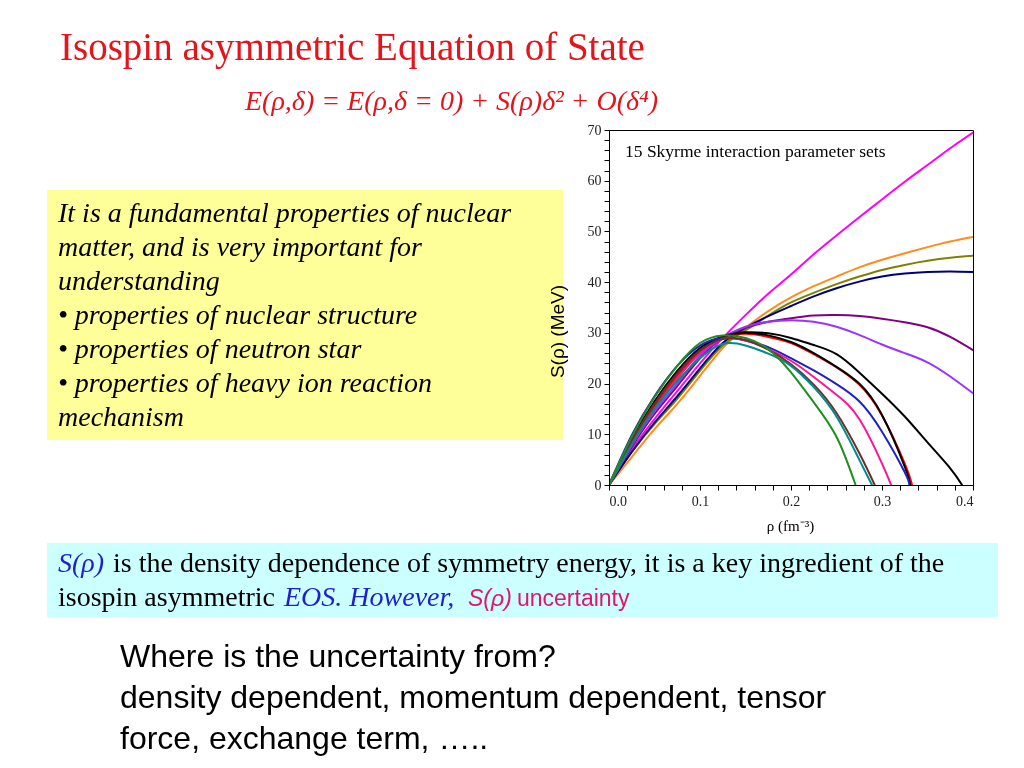 The width and height of the screenshot is (1024, 768). What do you see at coordinates (284, 314) in the screenshot?
I see `text: It is a fundamental properties of nuclear matter, and is very important for understanding • properties of nuclear structure • properties of neutron star • properties of heavy ion reaction mechanism` at bounding box center [284, 314].